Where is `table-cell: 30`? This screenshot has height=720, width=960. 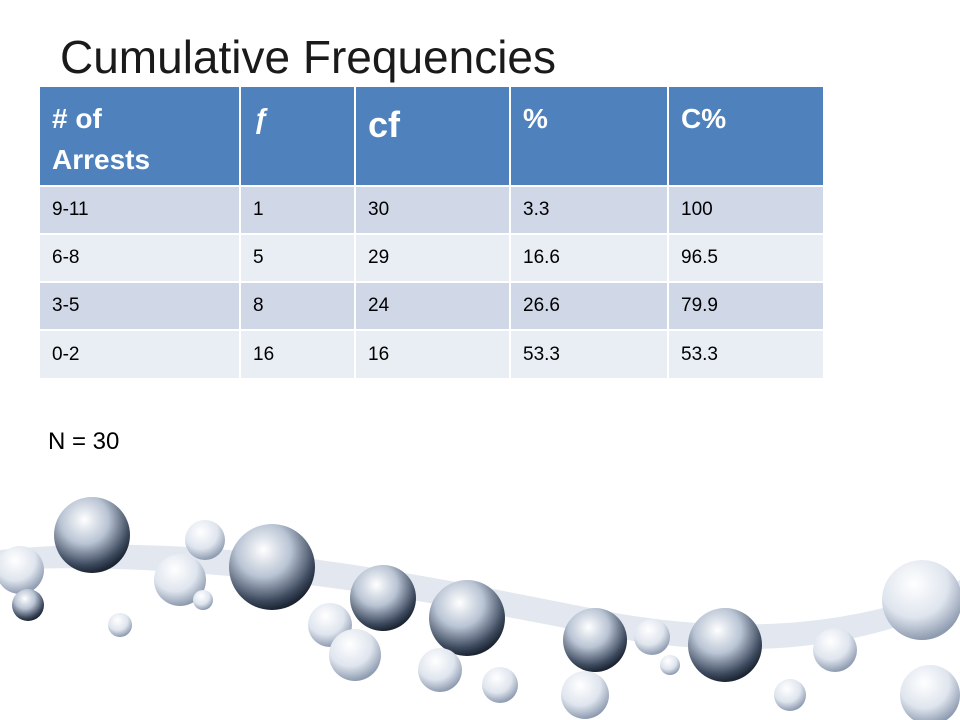
table-cell: 30 is located at coordinates (433, 209).